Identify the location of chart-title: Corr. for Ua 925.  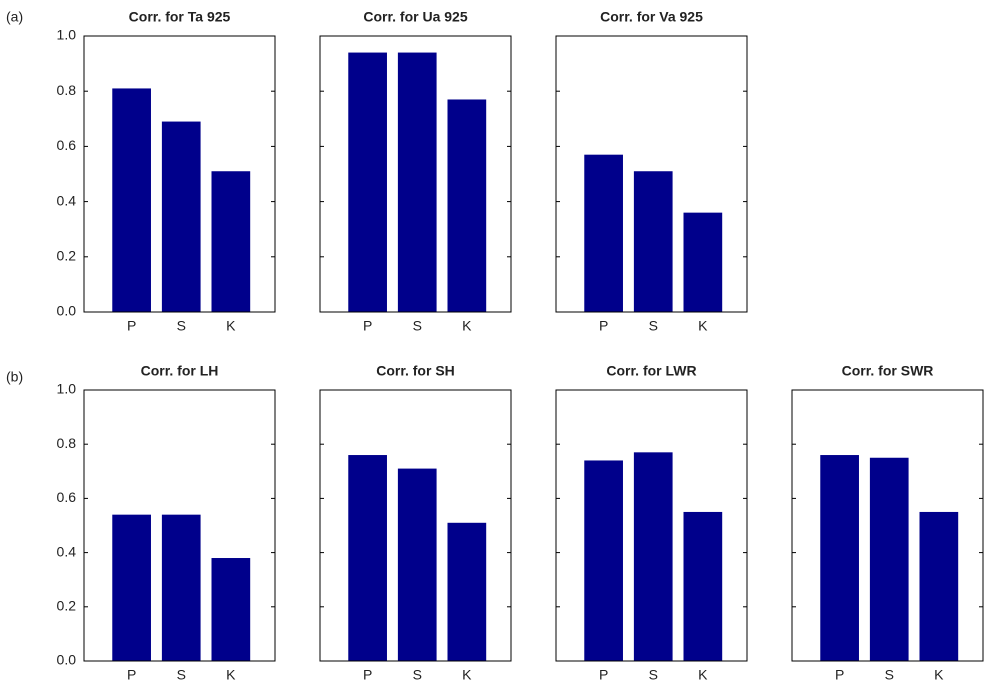
(415, 17).